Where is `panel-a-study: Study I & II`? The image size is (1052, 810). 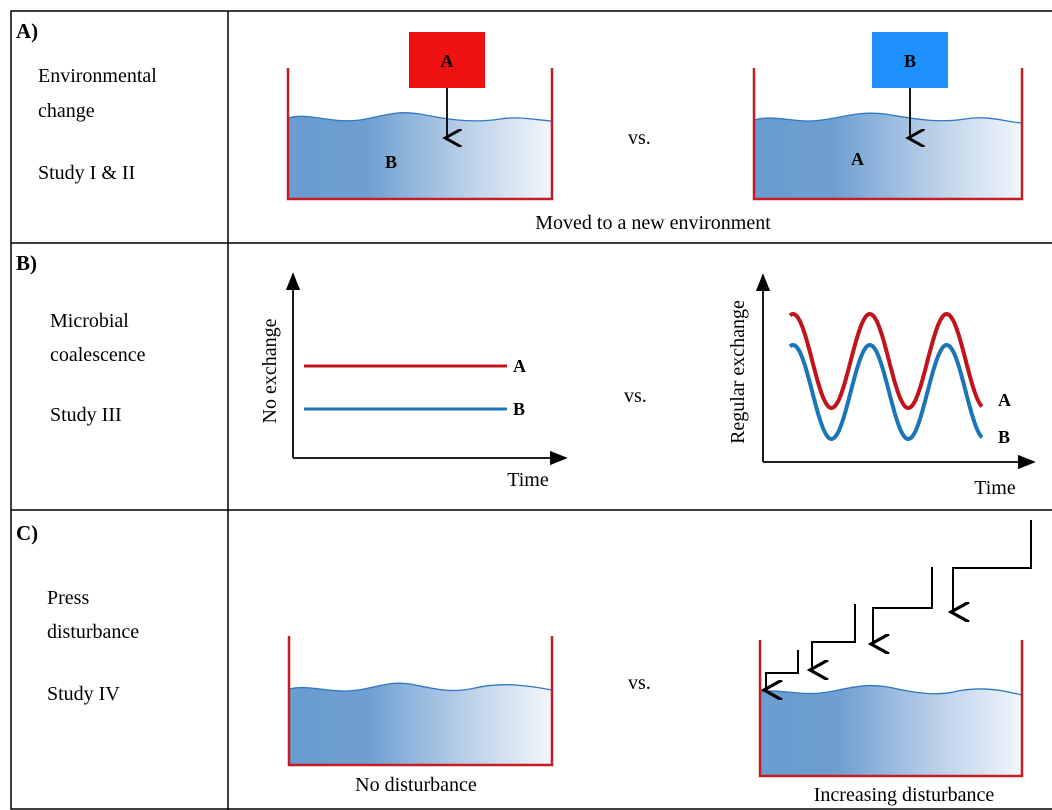 panel-a-study: Study I & II is located at coordinates (86, 173).